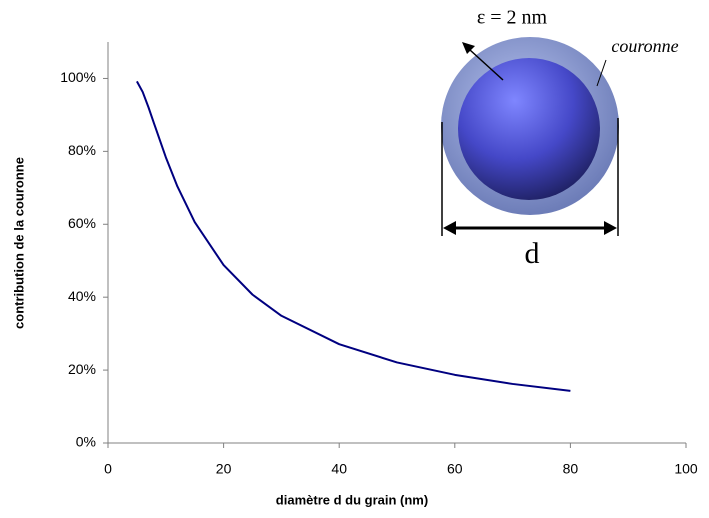 The image size is (709, 518). Describe the element at coordinates (82, 369) in the screenshot. I see `y-tick-label: 20%` at that location.